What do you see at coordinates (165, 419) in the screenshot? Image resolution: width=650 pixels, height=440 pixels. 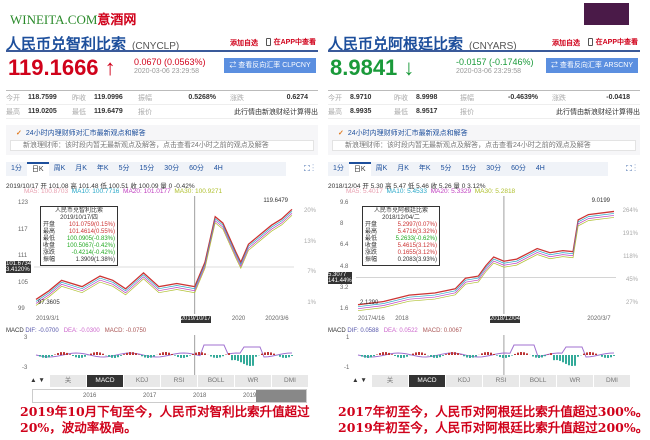 I see `caption-left: 2019年10月下旬至今，人民币对智利比索升值超过 20%，波动率极高。` at bounding box center [165, 419].